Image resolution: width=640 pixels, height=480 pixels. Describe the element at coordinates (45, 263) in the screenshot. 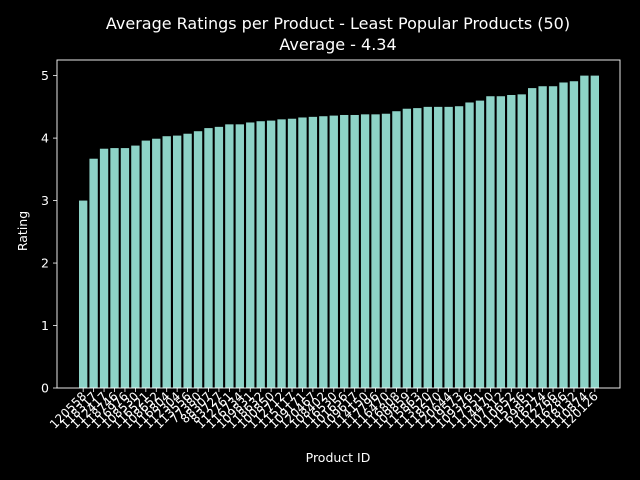

I see `y-tick-label: 2` at that location.